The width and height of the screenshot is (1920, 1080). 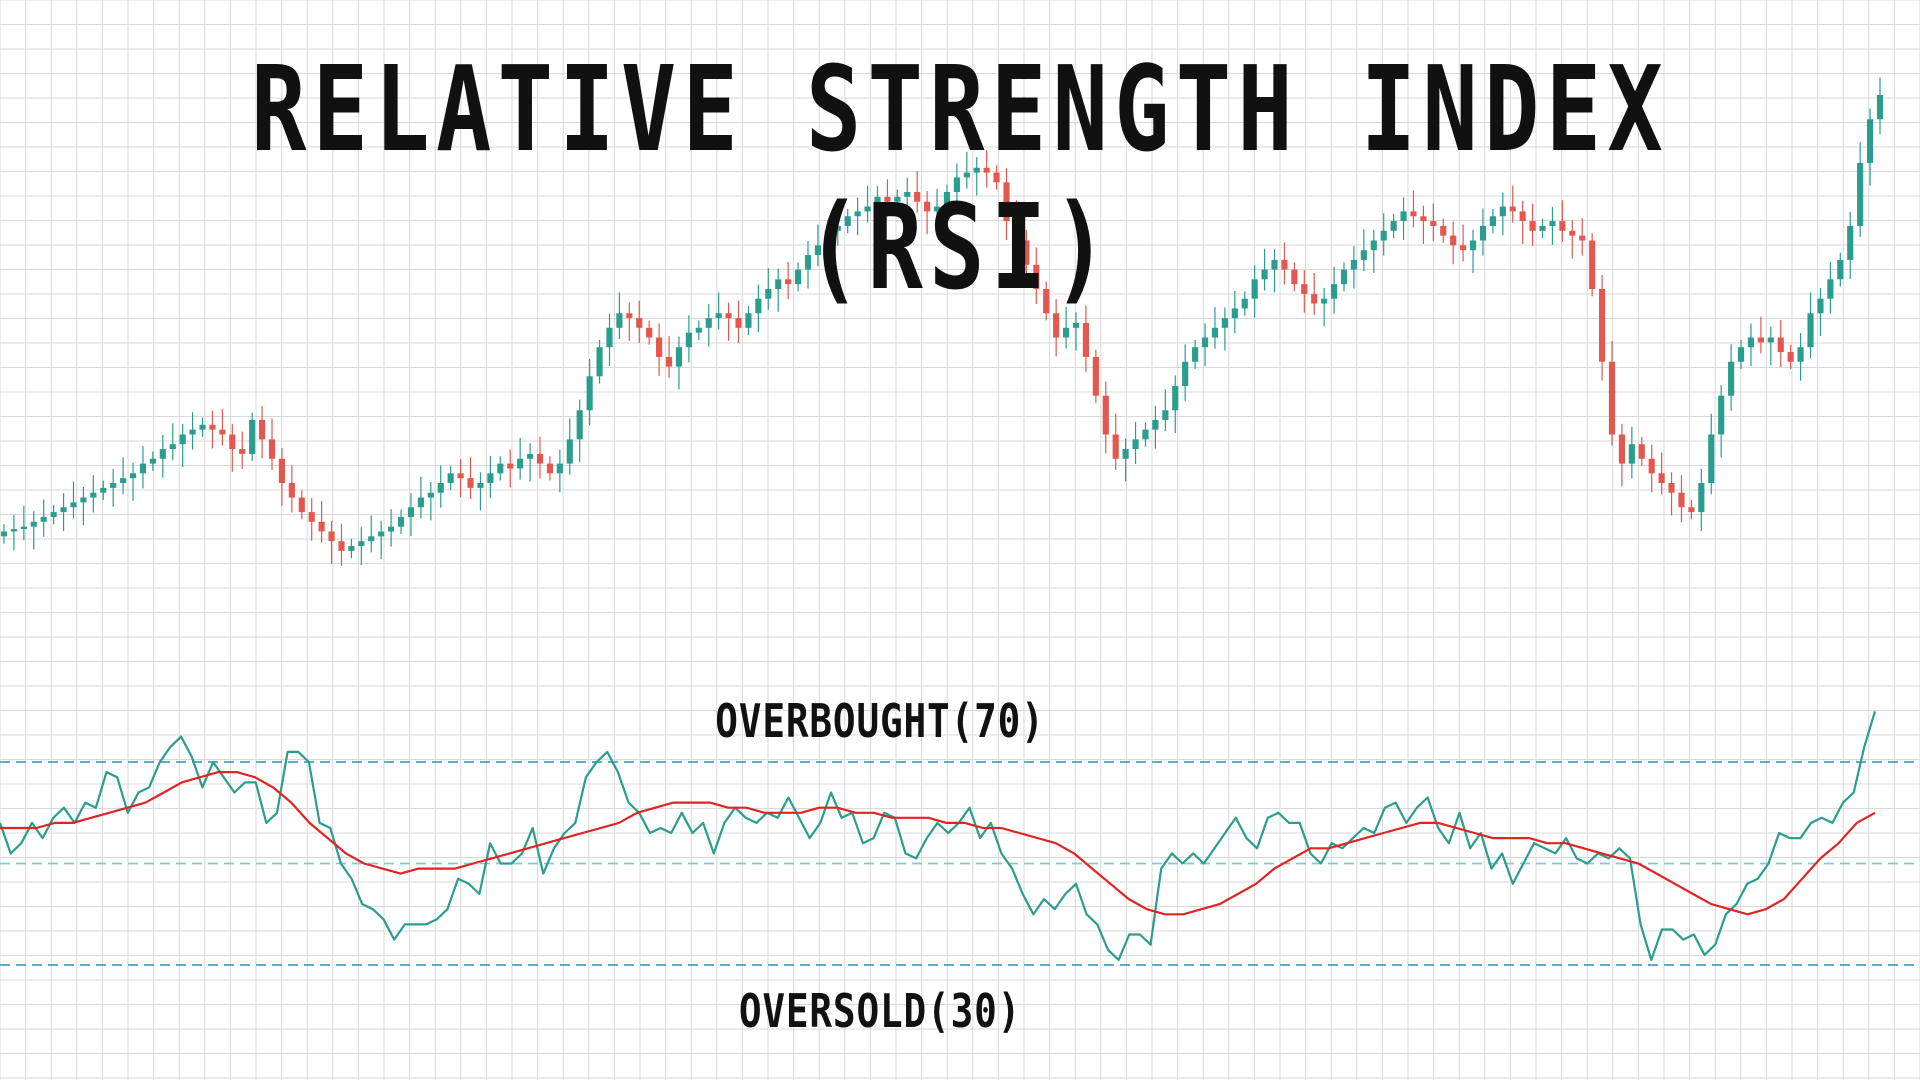 I want to click on oversold-label: OVERSOLD(30), so click(x=880, y=1011).